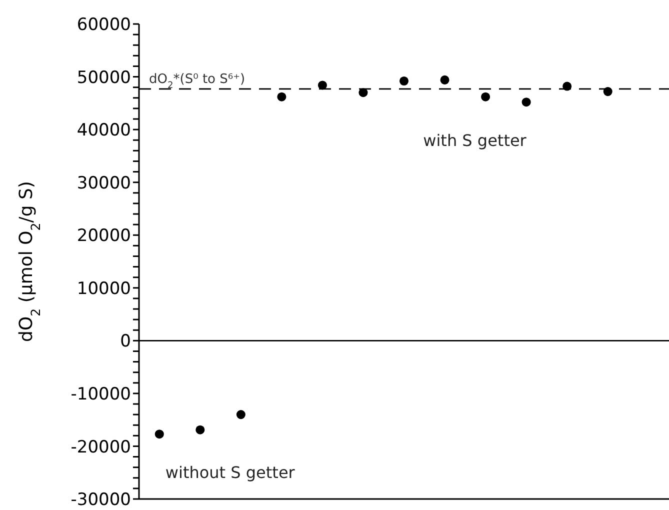  What do you see at coordinates (103, 130) in the screenshot?
I see `y-tick-label: 40000` at bounding box center [103, 130].